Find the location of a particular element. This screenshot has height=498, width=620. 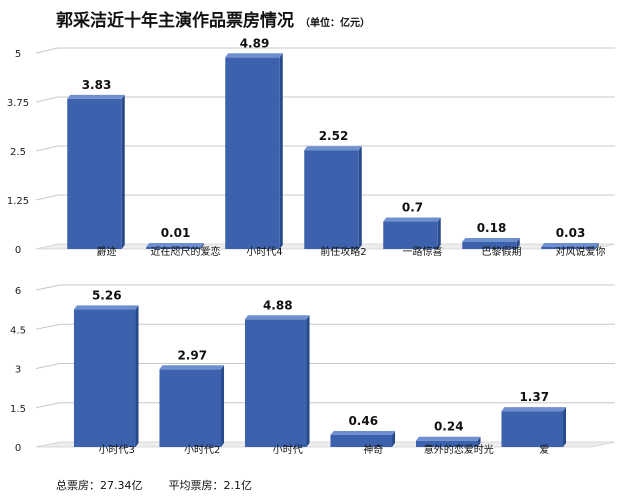

category-label: 爵迹 is located at coordinates (107, 251).